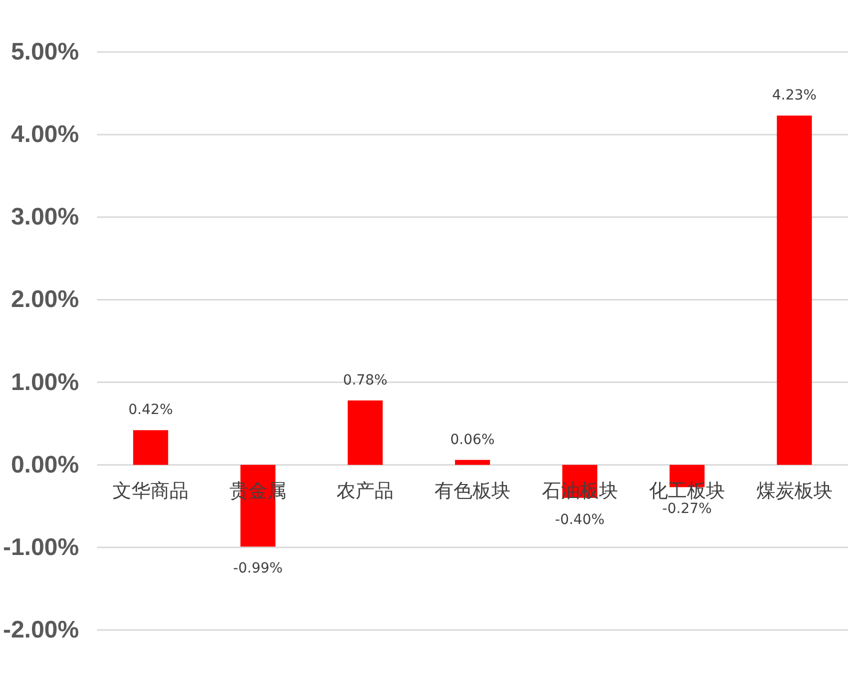  What do you see at coordinates (44, 300) in the screenshot?
I see `y-tick-label: 2.00%` at bounding box center [44, 300].